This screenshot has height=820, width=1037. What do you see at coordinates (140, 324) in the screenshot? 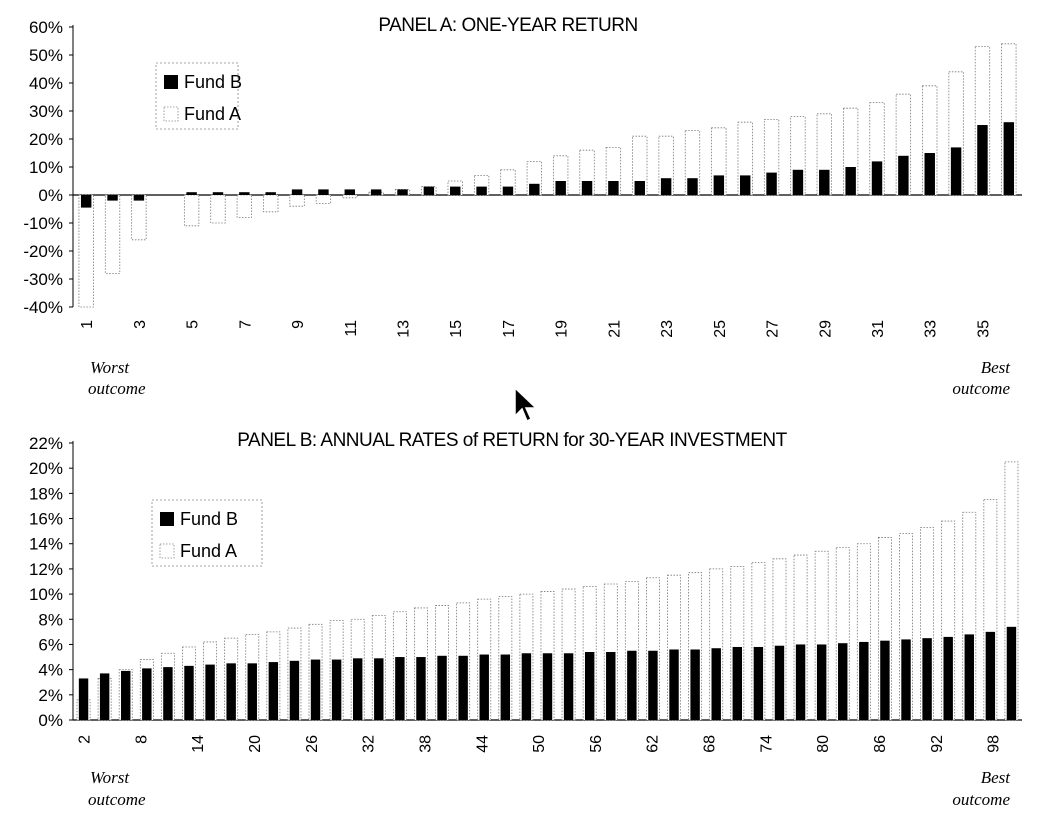
I see `panel-a-x-tick-label: 3` at bounding box center [140, 324].